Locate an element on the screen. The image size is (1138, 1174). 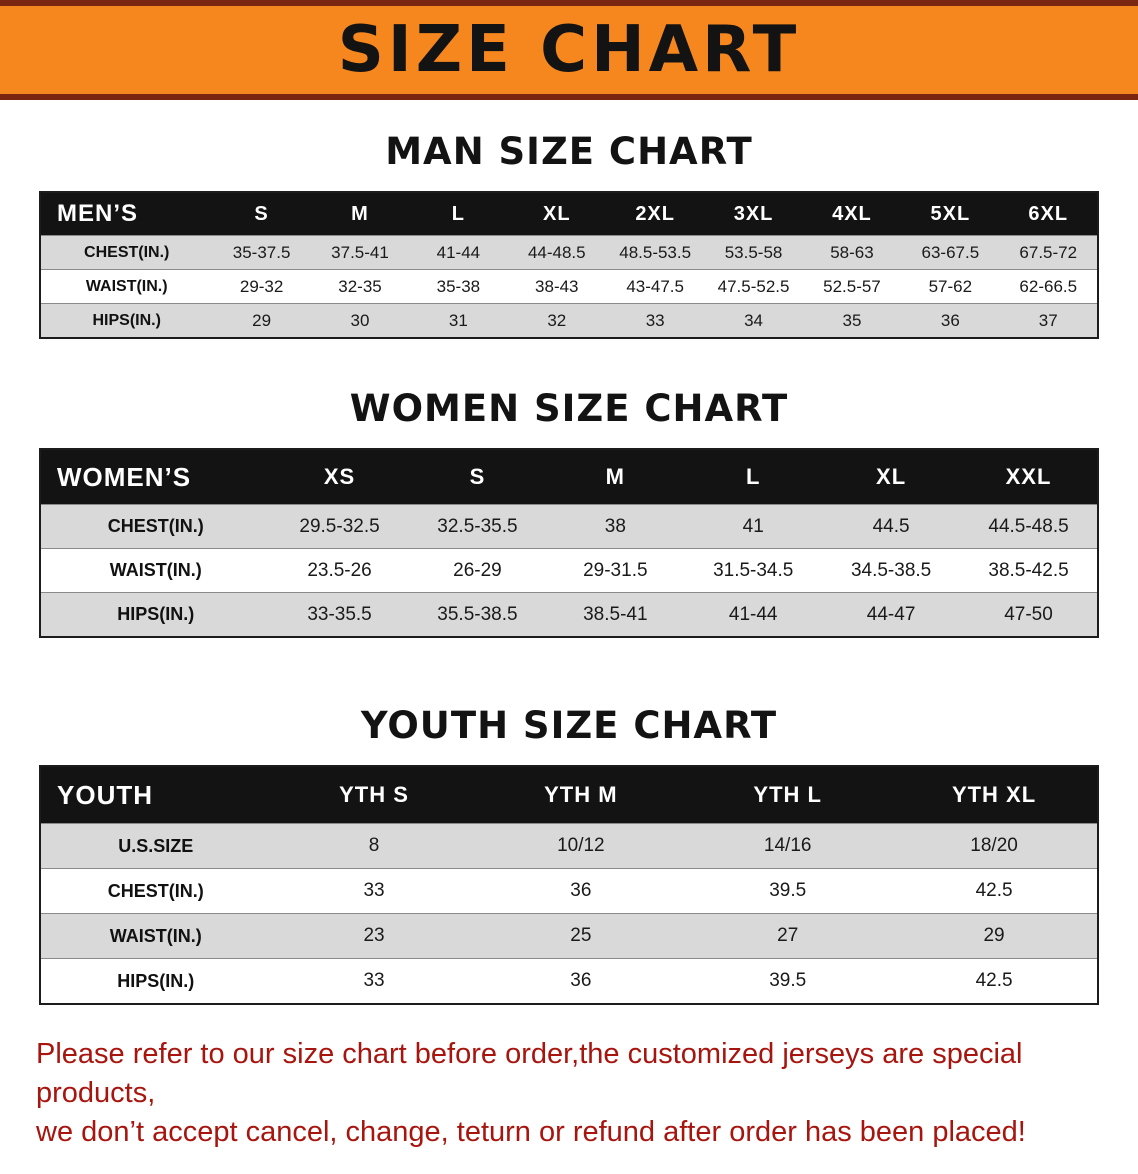
page-title: SIZE CHART is located at coordinates (569, 50).